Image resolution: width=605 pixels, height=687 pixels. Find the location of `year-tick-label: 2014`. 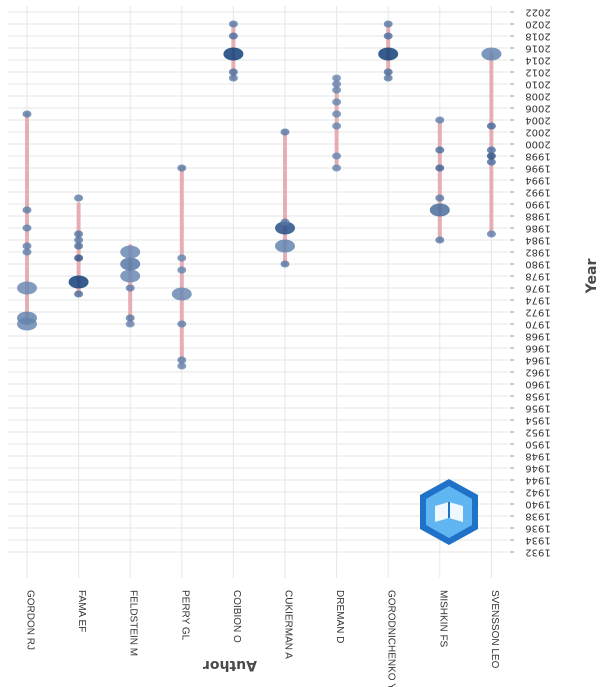

year-tick-label: 2014 is located at coordinates (537, 60).